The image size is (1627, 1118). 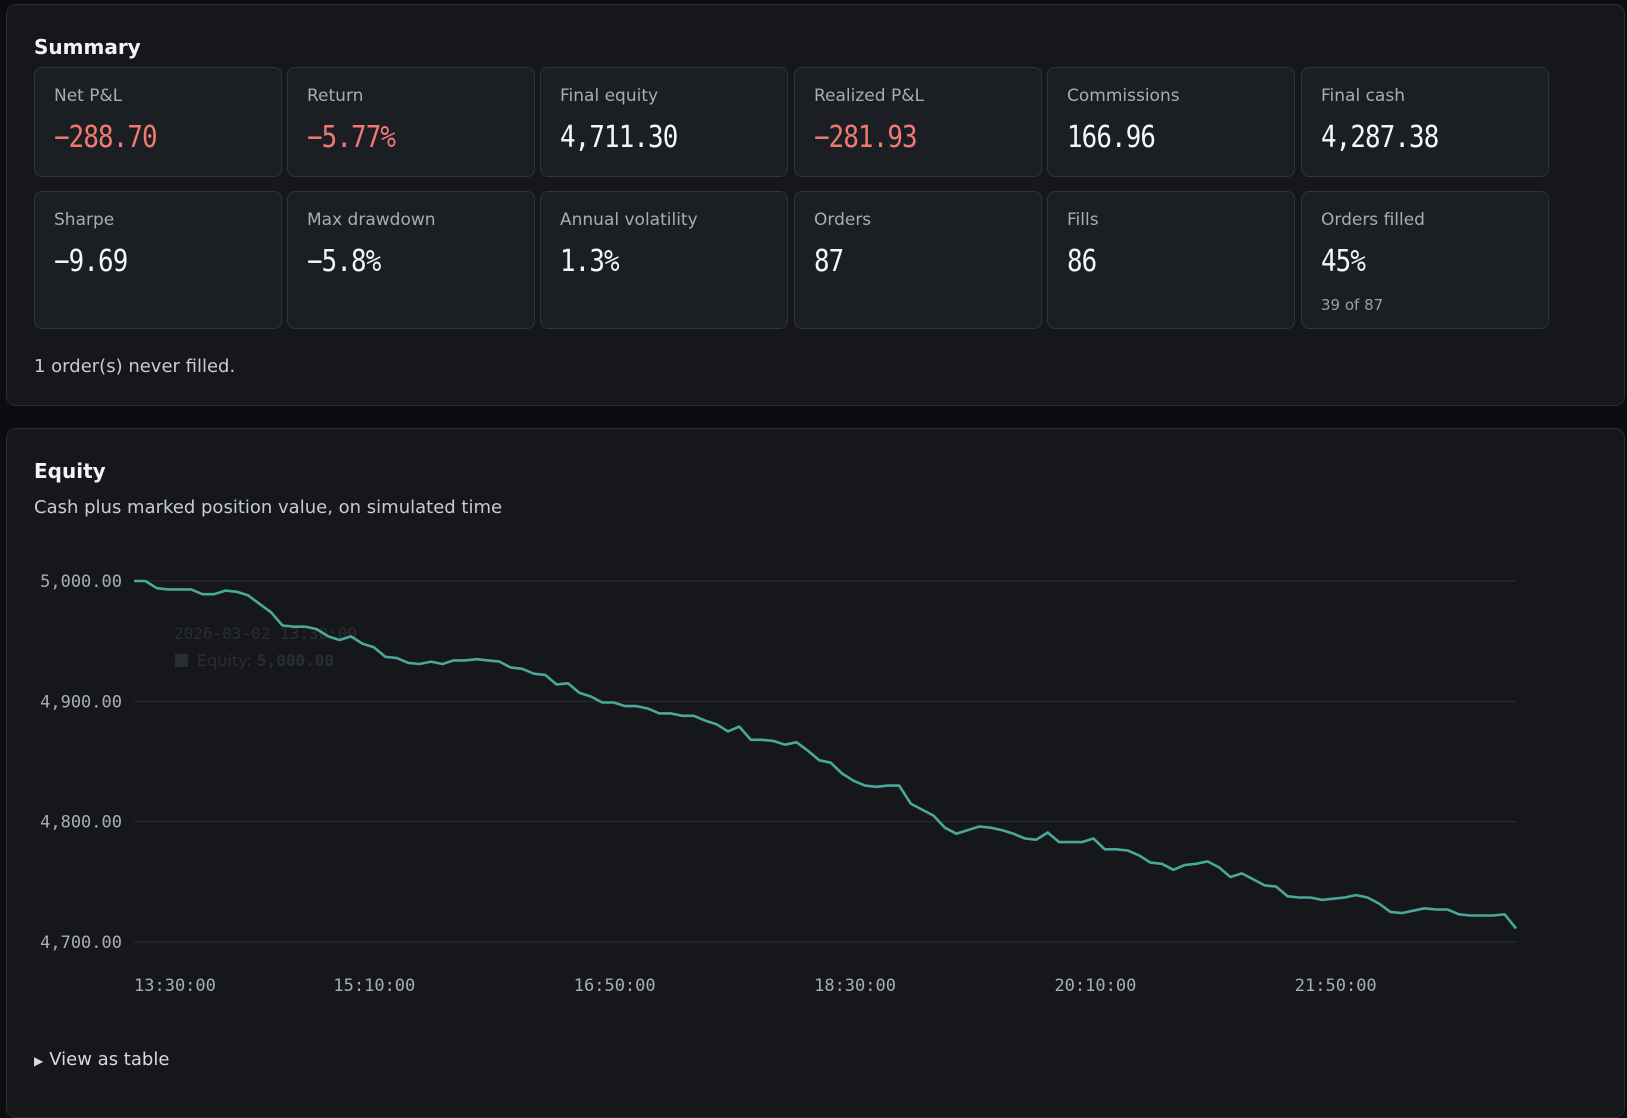 I want to click on tooltip-swatch, so click(x=181, y=660).